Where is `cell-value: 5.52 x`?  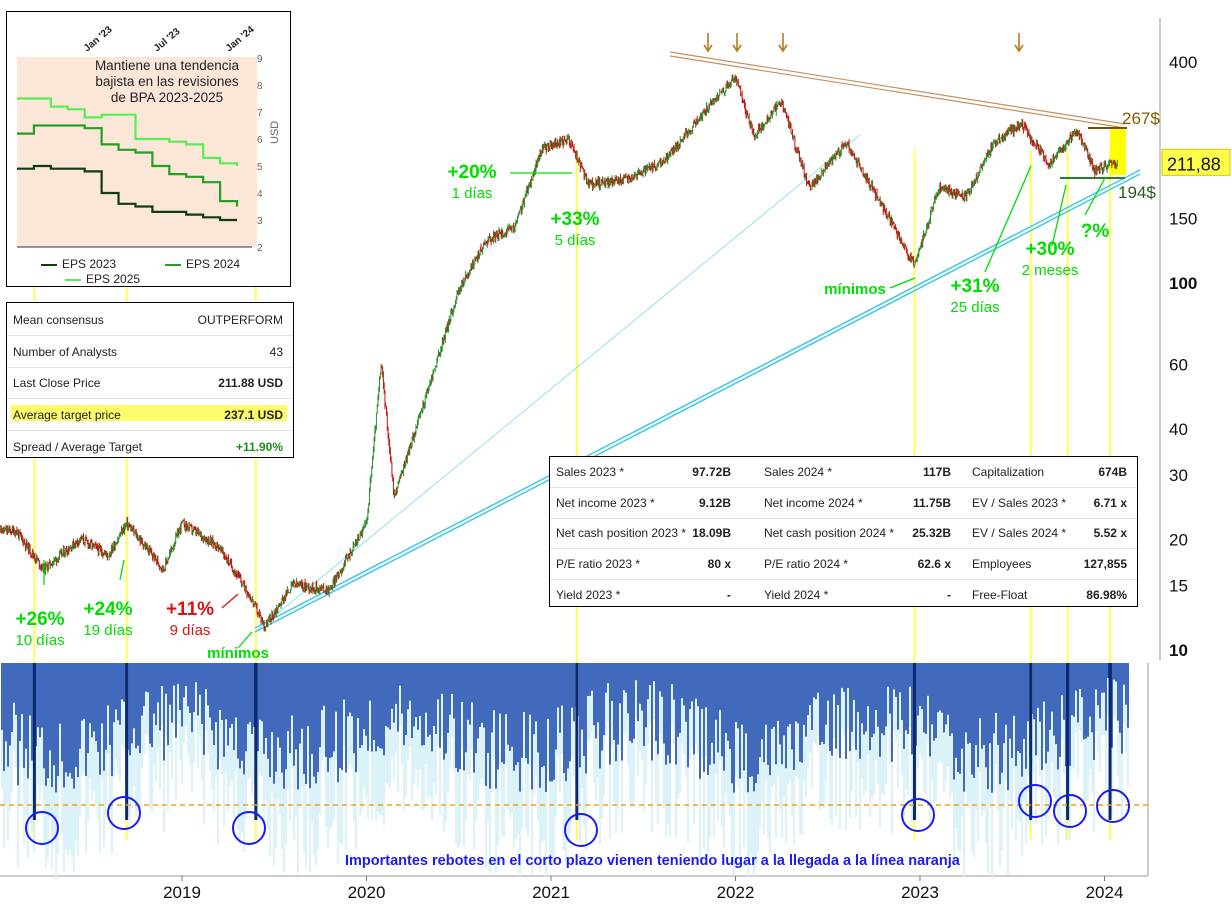 cell-value: 5.52 x is located at coordinates (1110, 533).